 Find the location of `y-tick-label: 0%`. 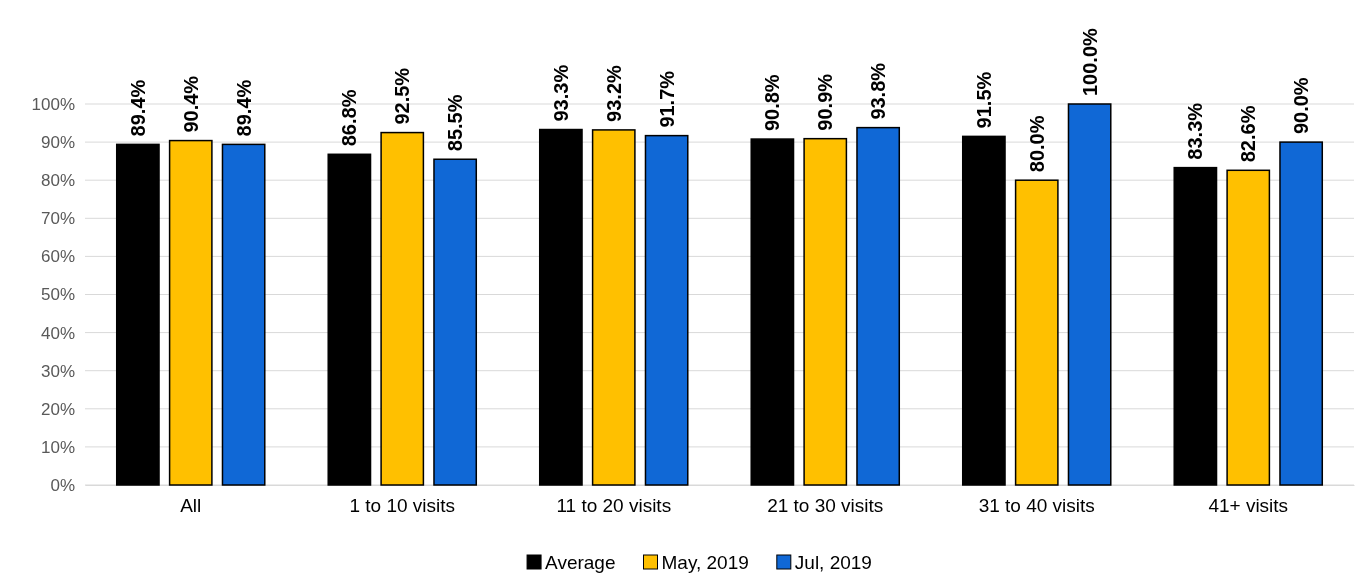

y-tick-label: 0% is located at coordinates (62, 485).